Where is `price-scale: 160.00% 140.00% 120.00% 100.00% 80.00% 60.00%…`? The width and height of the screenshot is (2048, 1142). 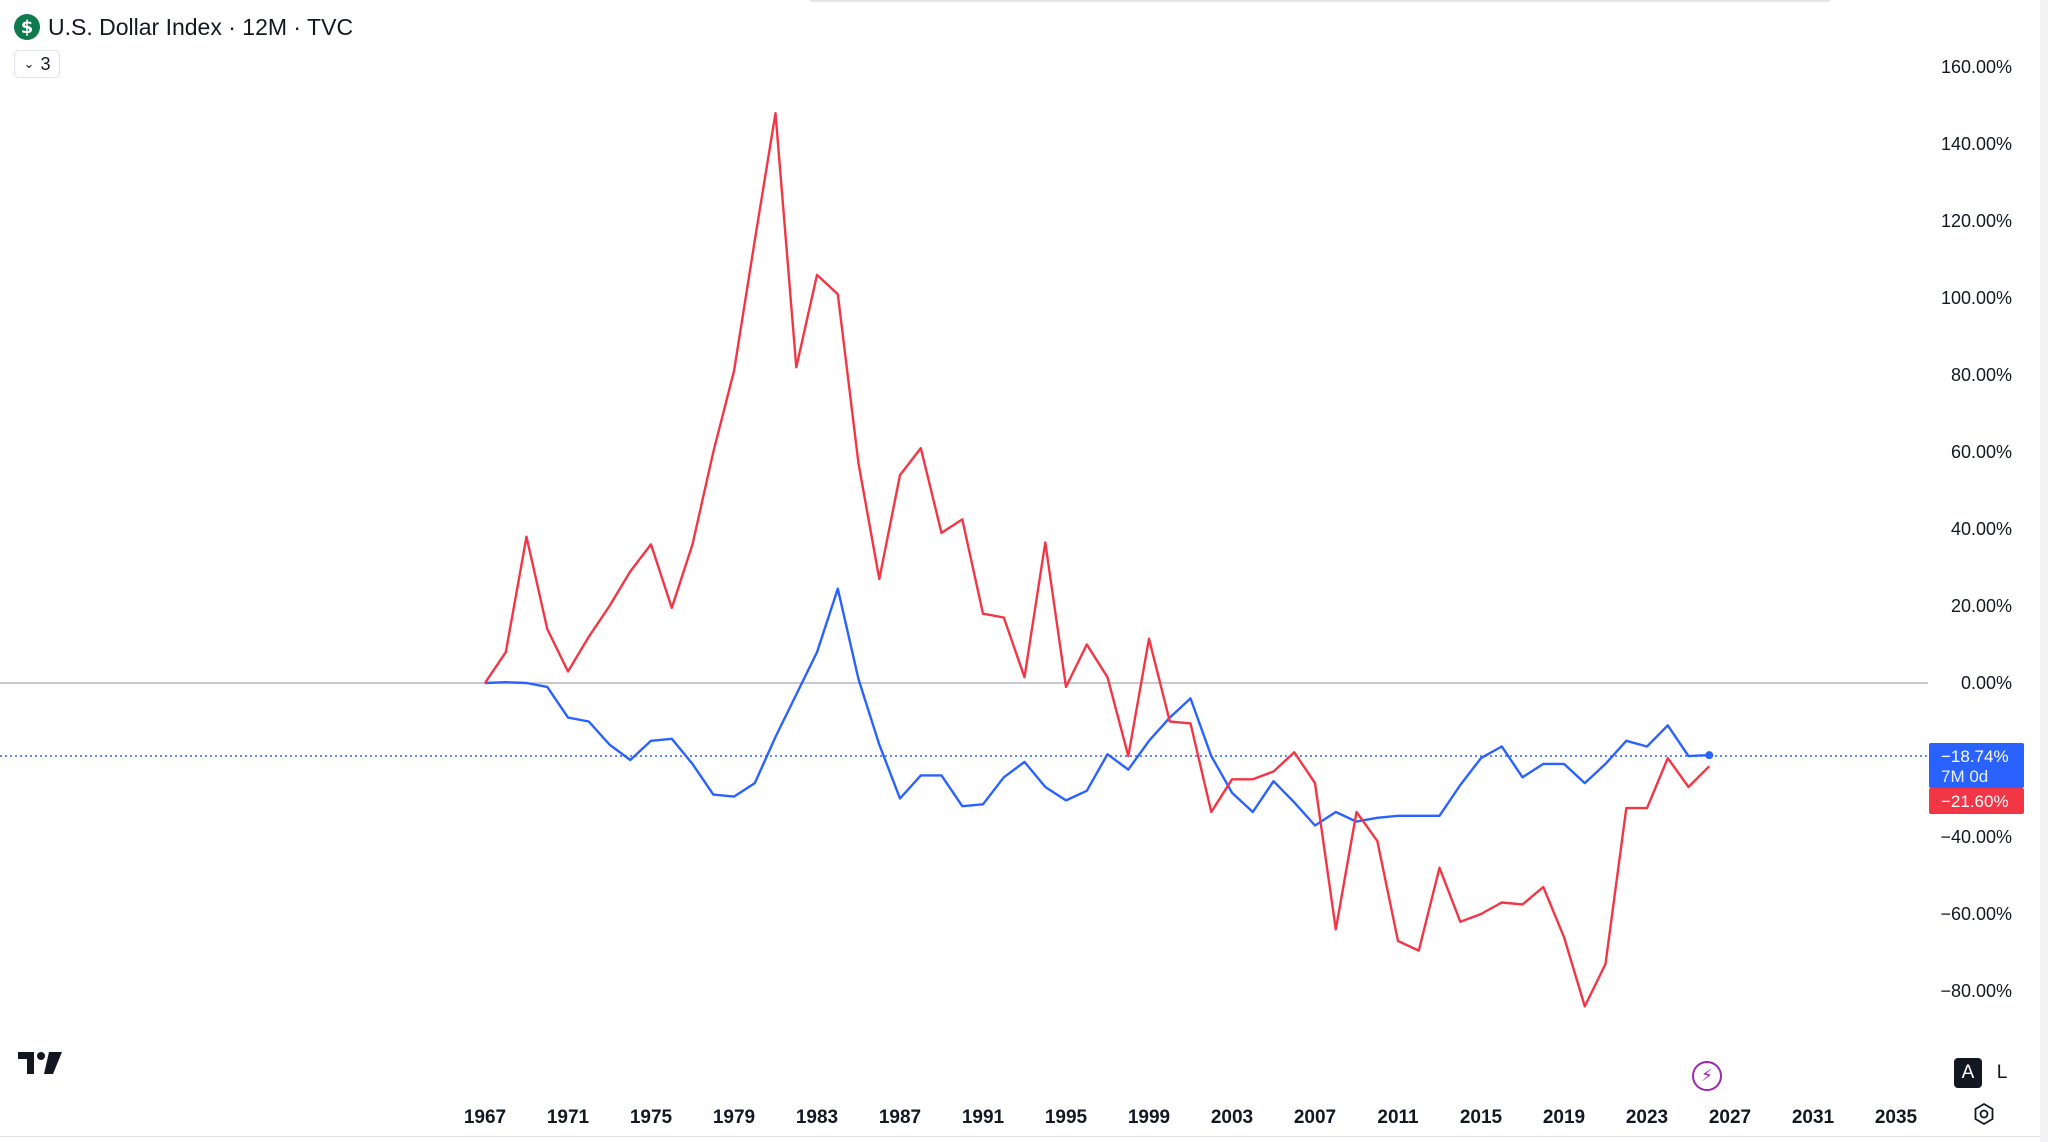
price-scale: 160.00% 140.00% 120.00% 100.00% 80.00% 60.00%… is located at coordinates (1976, 529).